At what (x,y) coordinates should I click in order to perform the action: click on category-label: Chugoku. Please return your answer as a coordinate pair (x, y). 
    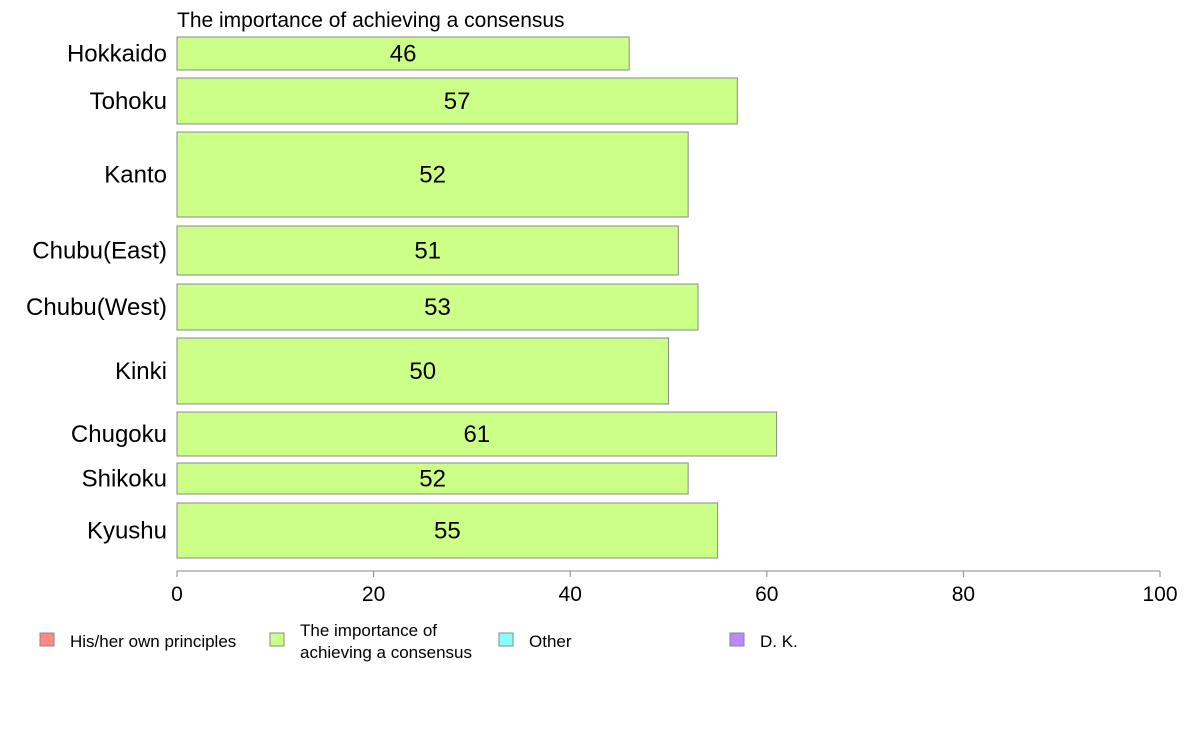
    Looking at the image, I should click on (119, 434).